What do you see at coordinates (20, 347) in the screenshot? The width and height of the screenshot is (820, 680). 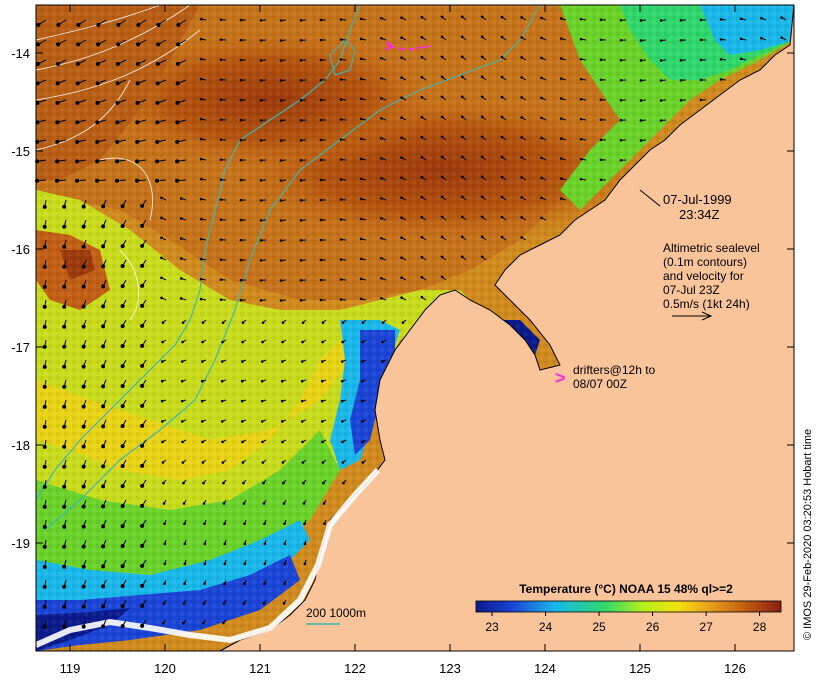 I see `lat-label: -17` at bounding box center [20, 347].